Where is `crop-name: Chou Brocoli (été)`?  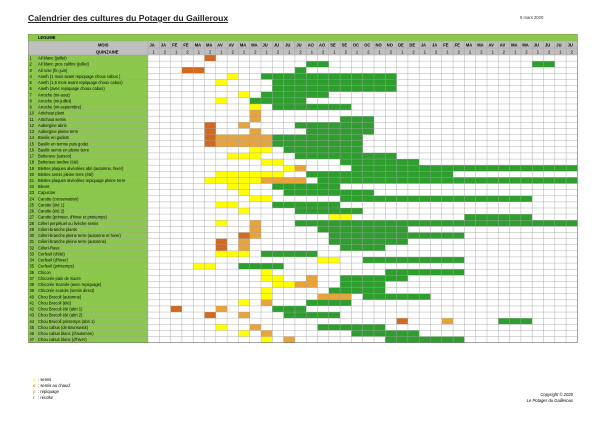
crop-name: Chou Brocoli (été) is located at coordinates (55, 302).